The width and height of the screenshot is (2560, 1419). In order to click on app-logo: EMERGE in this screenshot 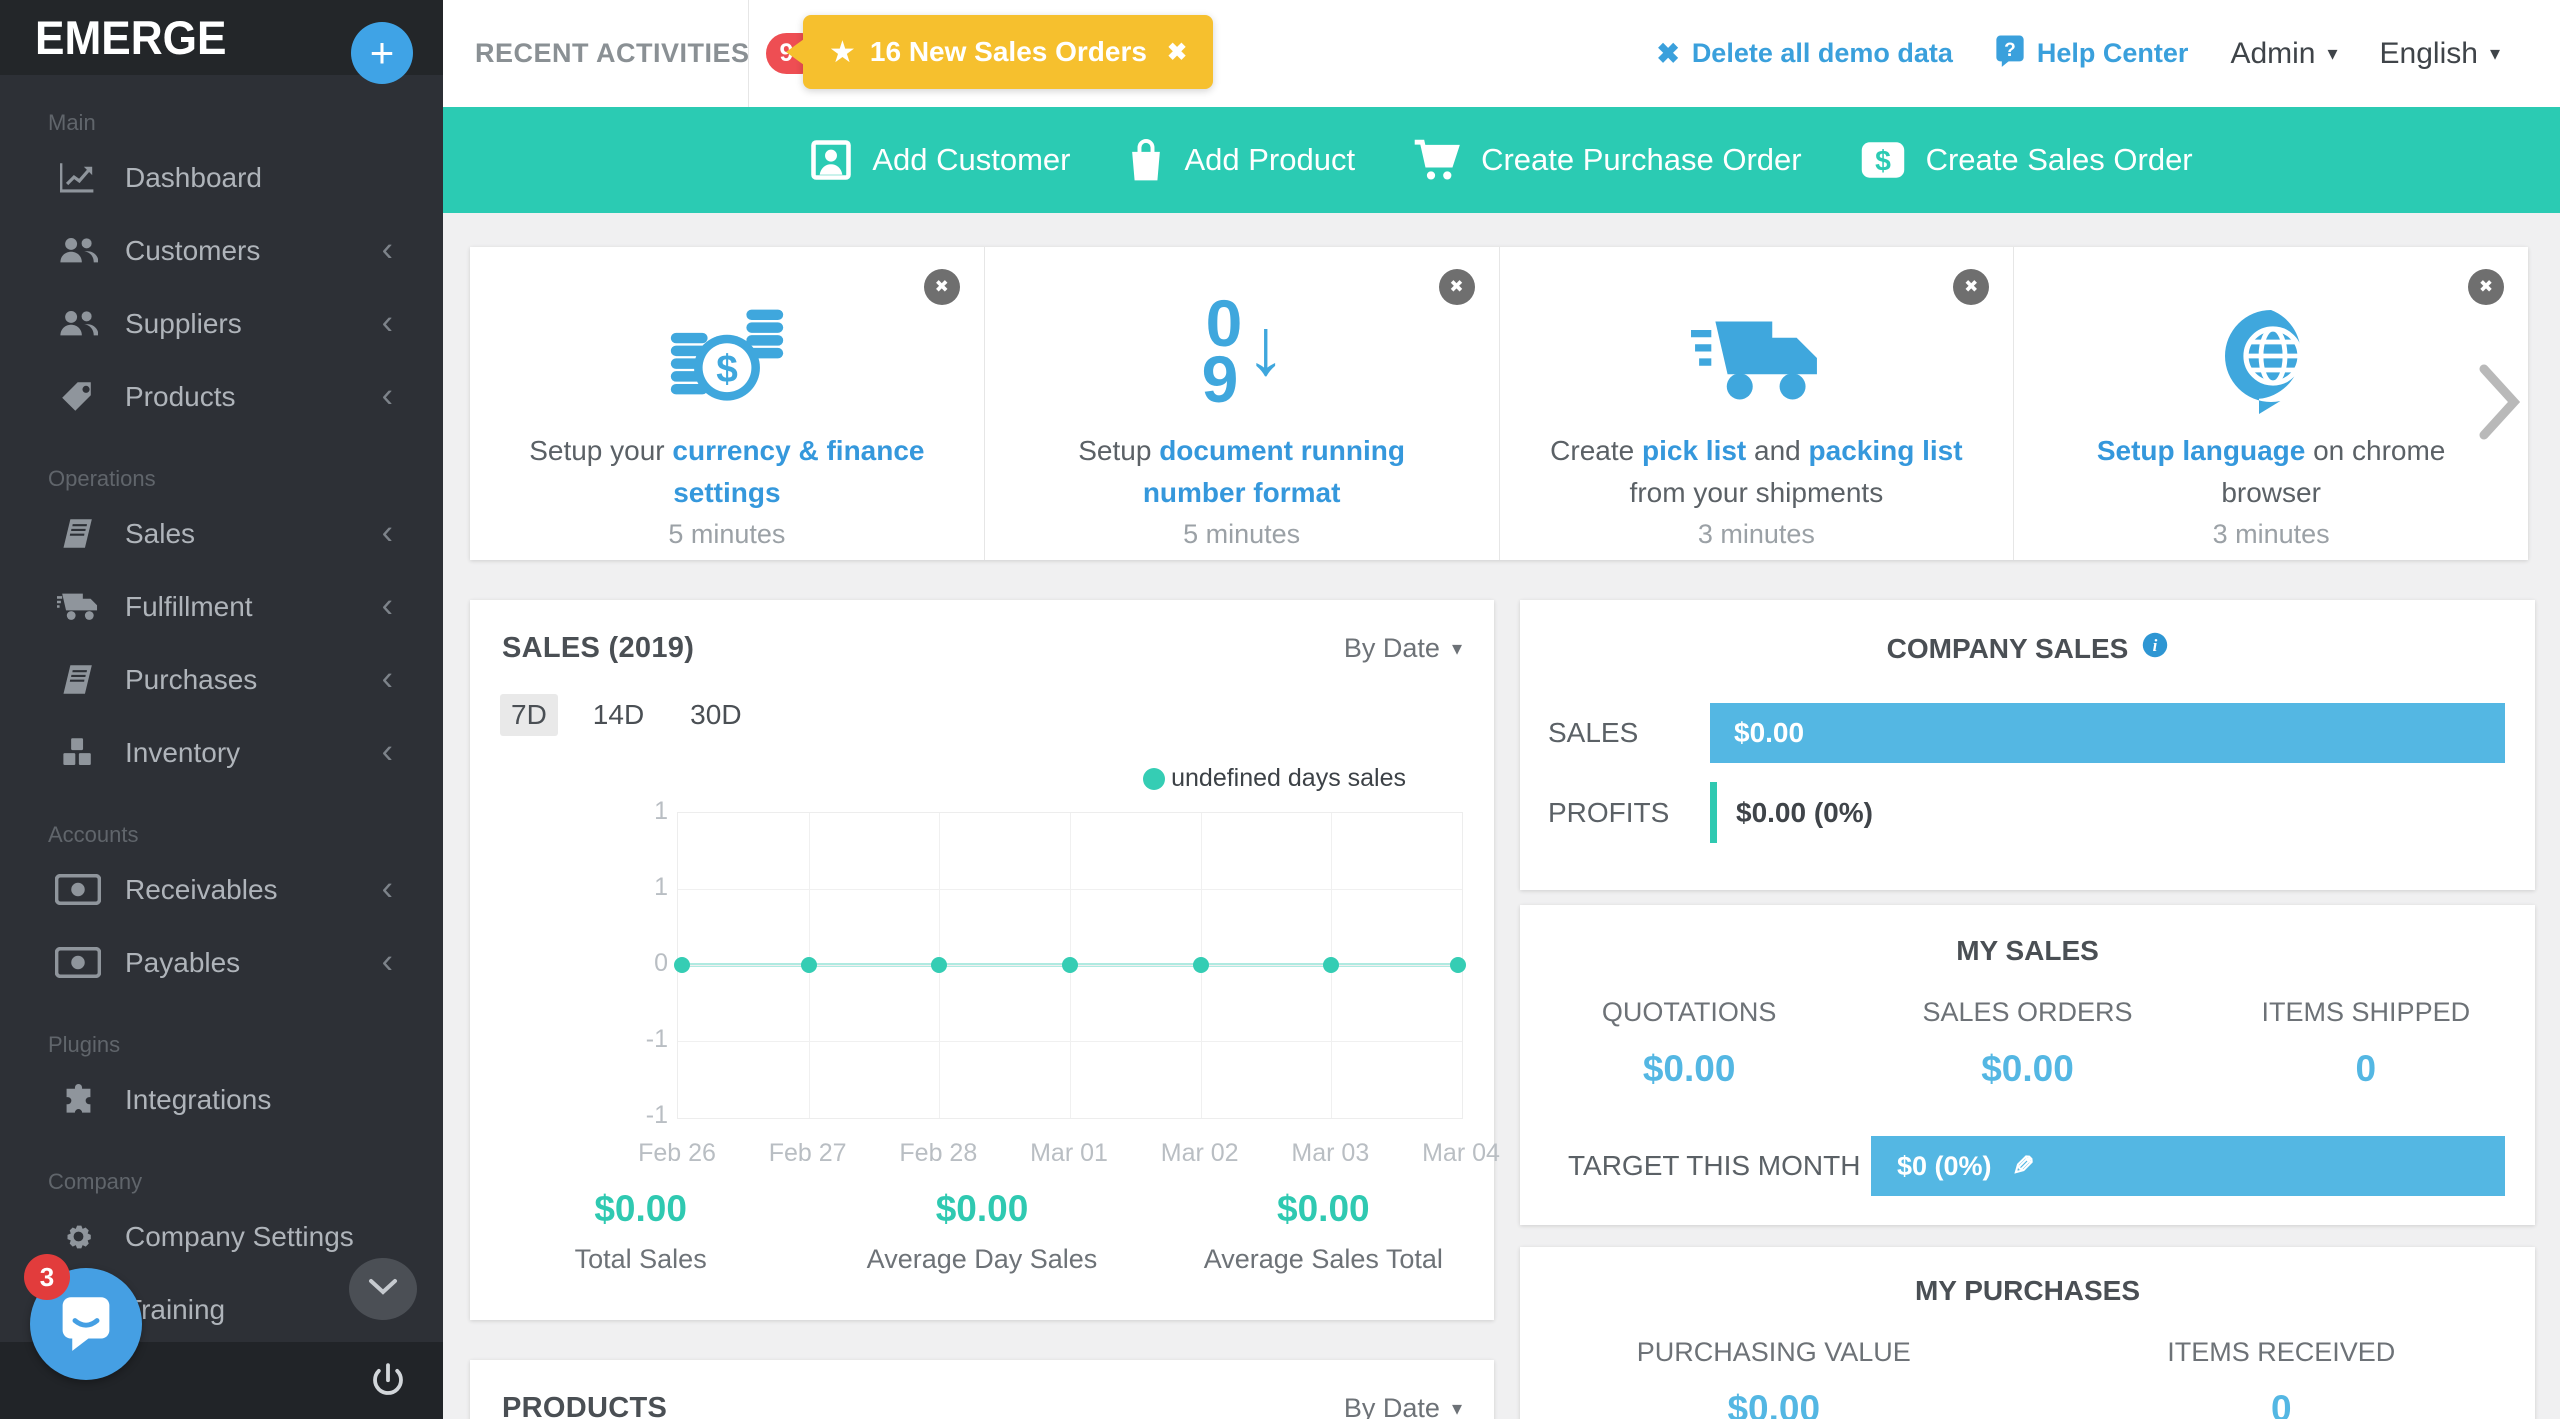, I will do `click(131, 37)`.